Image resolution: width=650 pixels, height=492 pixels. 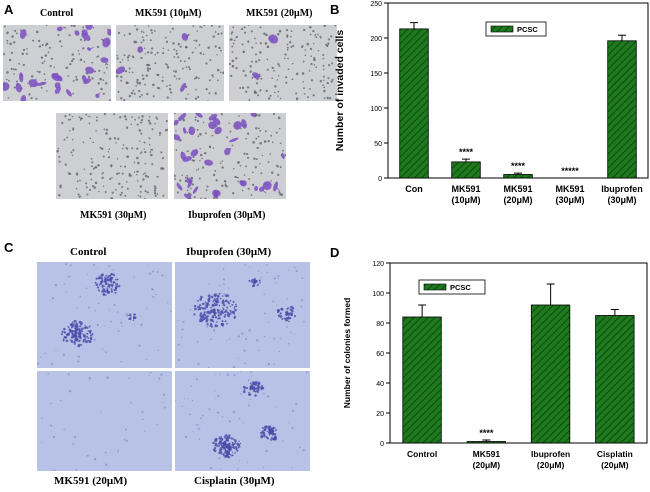 What do you see at coordinates (335, 9) in the screenshot?
I see `panel-letter-b: B` at bounding box center [335, 9].